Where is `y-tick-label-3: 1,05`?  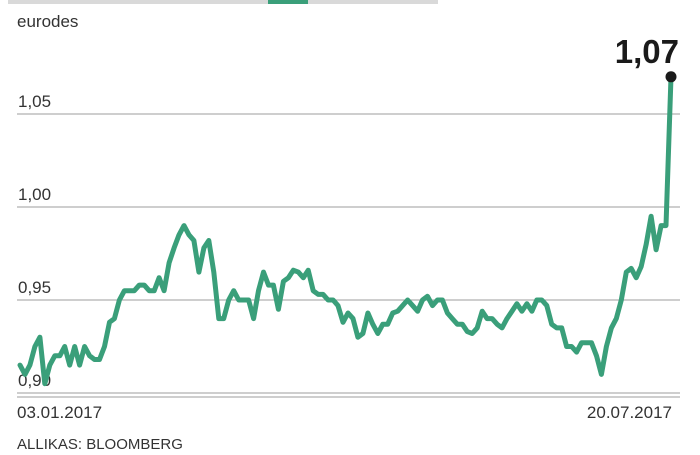 y-tick-label-3: 1,05 is located at coordinates (34, 101).